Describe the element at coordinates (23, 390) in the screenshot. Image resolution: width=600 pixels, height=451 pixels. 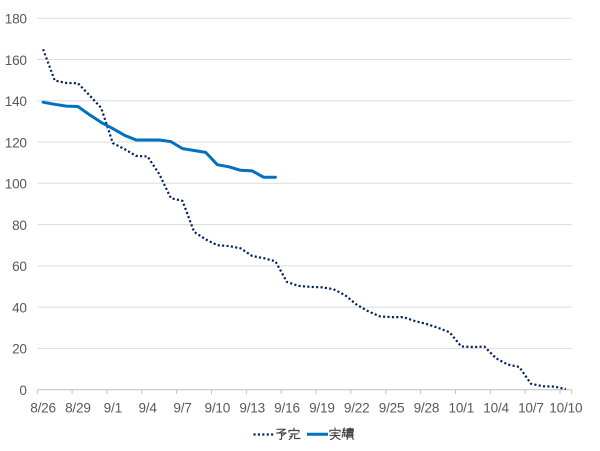
I see `svg-text: 0` at that location.